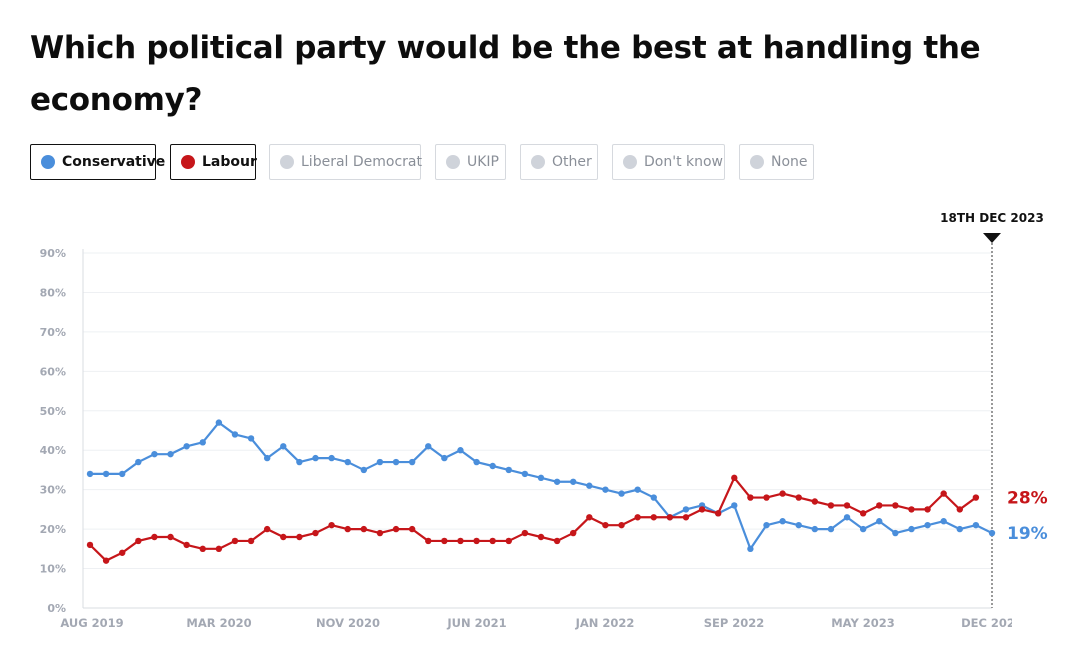 The height and width of the screenshot is (663, 1089). Describe the element at coordinates (361, 162) in the screenshot. I see `legend-chip-label: Liberal Democrat` at that location.